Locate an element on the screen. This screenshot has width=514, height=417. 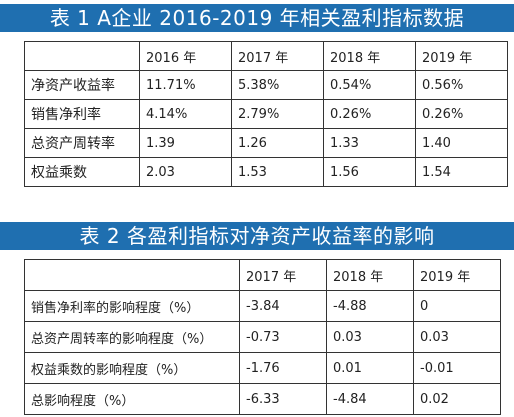
table-cell: 1.39 is located at coordinates (185, 143).